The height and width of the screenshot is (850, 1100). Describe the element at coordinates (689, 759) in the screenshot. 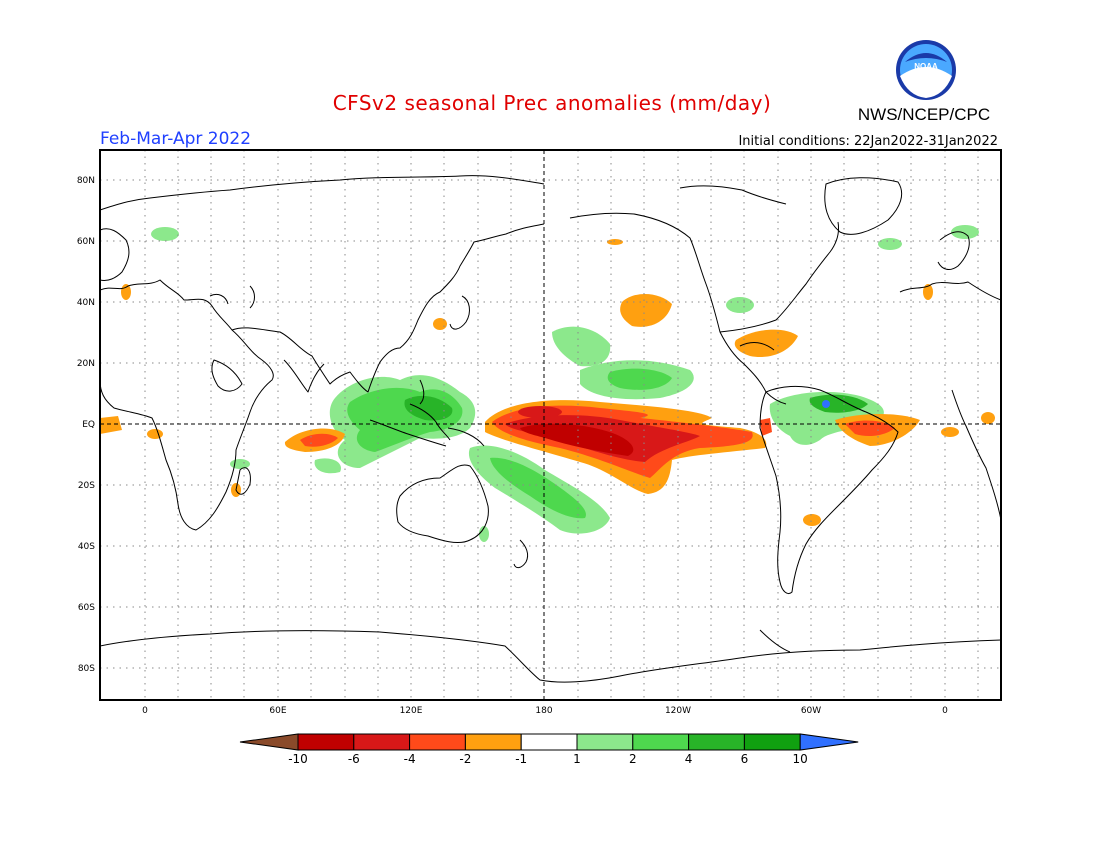

I see `colorbar-label: 4` at that location.